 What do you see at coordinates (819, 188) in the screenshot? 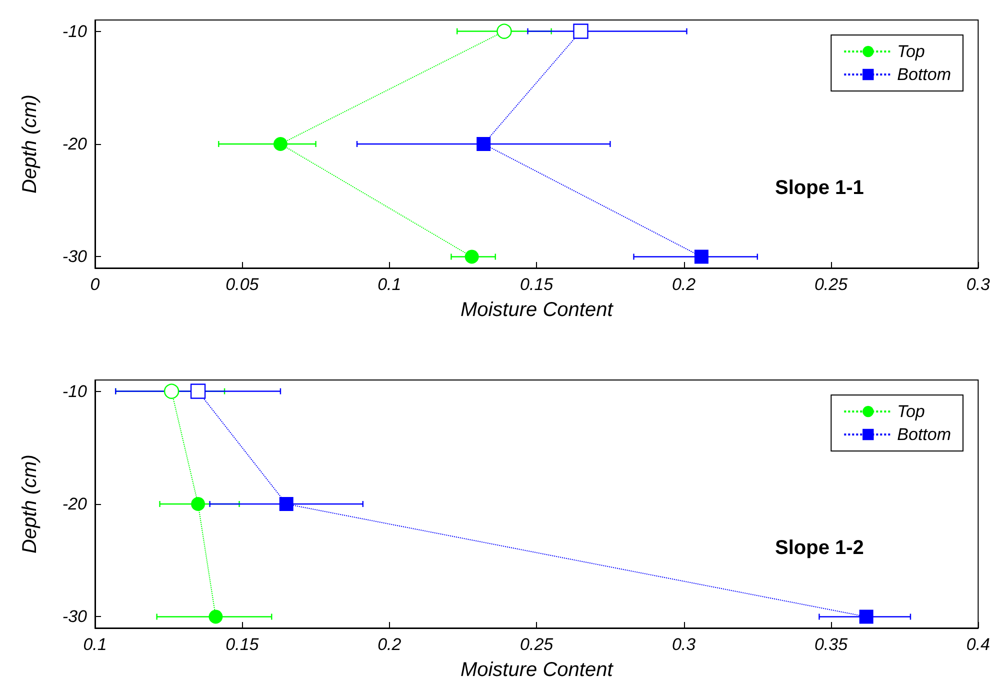
I see `annotation: Slope 1-1` at bounding box center [819, 188].